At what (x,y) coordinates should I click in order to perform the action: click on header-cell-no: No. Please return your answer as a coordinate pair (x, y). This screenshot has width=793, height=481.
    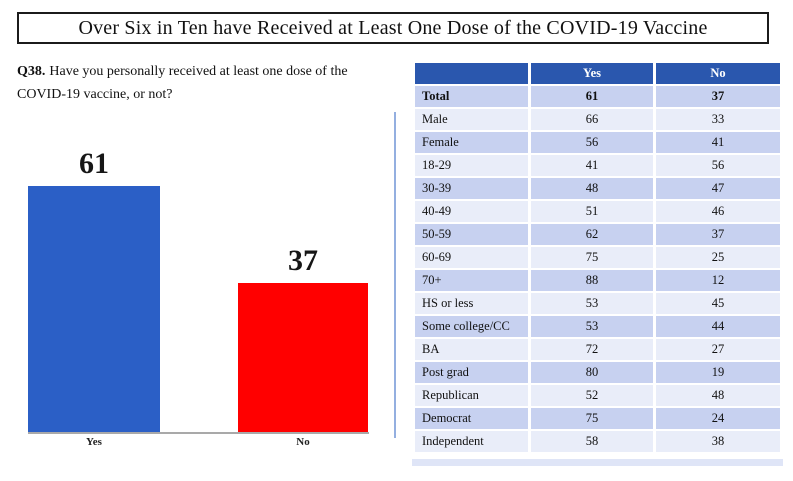
    Looking at the image, I should click on (718, 73).